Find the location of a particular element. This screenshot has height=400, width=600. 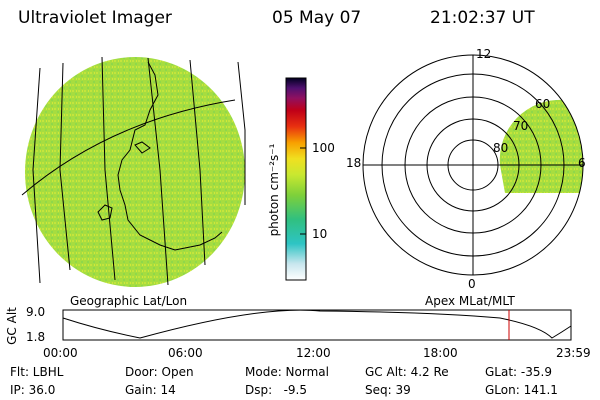

altitude-plot is located at coordinates (317, 325).